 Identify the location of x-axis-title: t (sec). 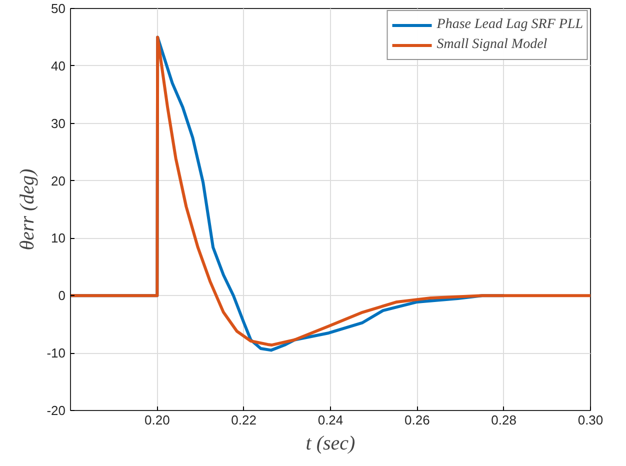
(331, 443).